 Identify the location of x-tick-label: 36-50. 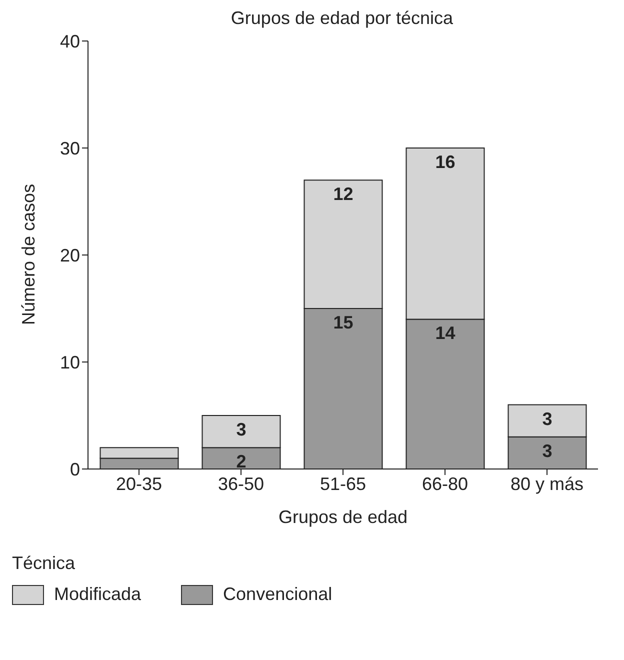
(241, 484).